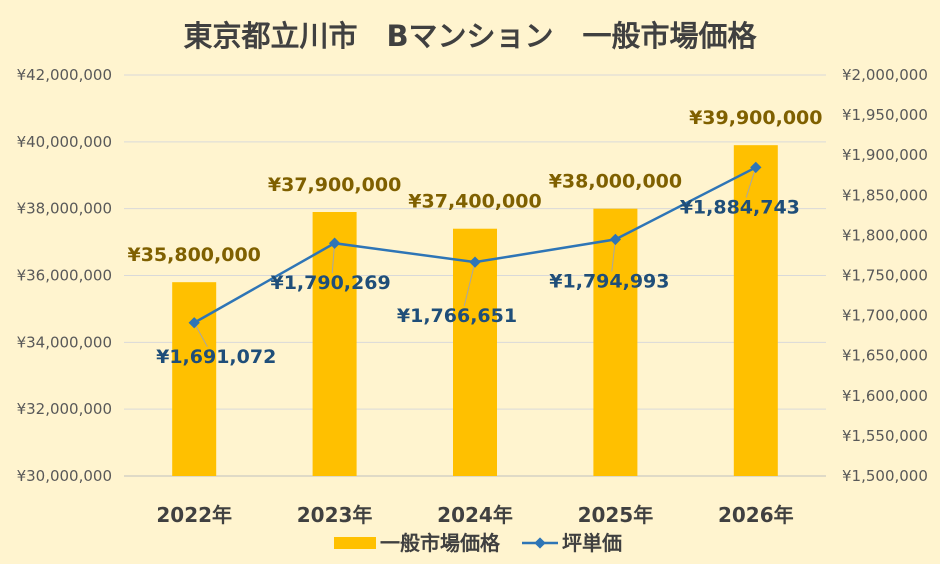  What do you see at coordinates (457, 316) in the screenshot?
I see `line-data-label: ¥1,766,651` at bounding box center [457, 316].